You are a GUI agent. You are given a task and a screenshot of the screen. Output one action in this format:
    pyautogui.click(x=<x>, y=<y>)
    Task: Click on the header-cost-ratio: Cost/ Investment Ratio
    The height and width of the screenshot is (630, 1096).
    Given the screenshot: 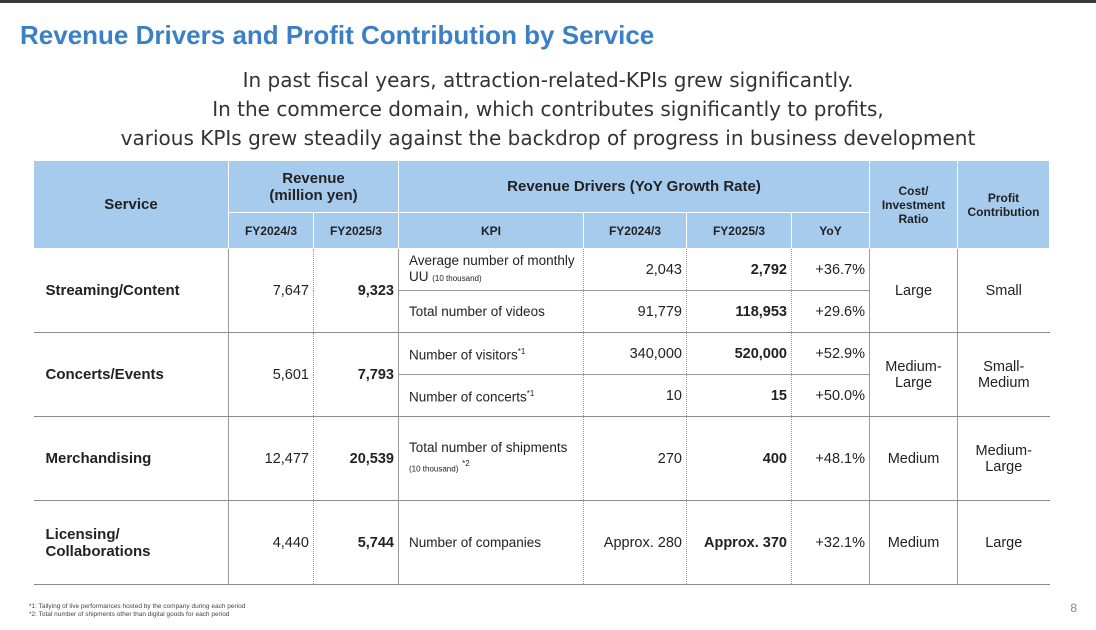 What is the action you would take?
    pyautogui.click(x=913, y=204)
    